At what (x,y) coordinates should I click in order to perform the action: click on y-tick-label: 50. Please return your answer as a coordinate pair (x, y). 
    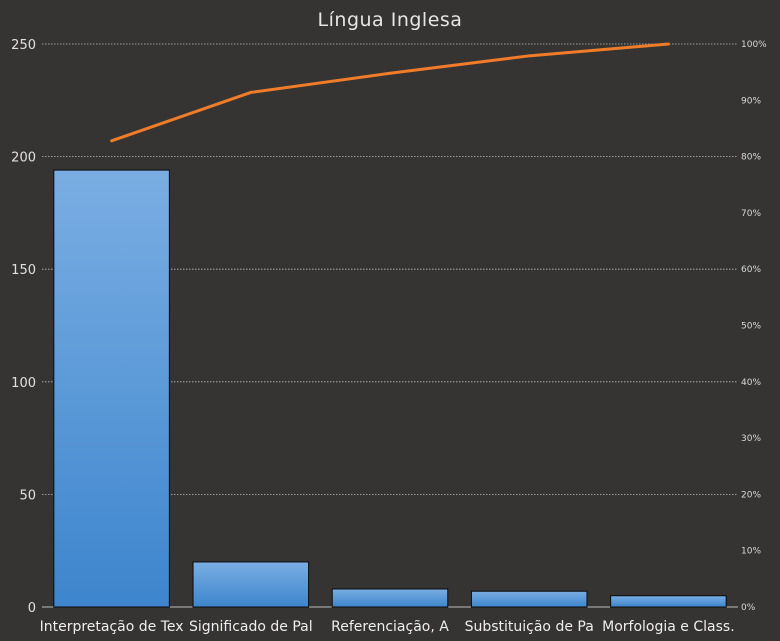
    Looking at the image, I should click on (27, 495).